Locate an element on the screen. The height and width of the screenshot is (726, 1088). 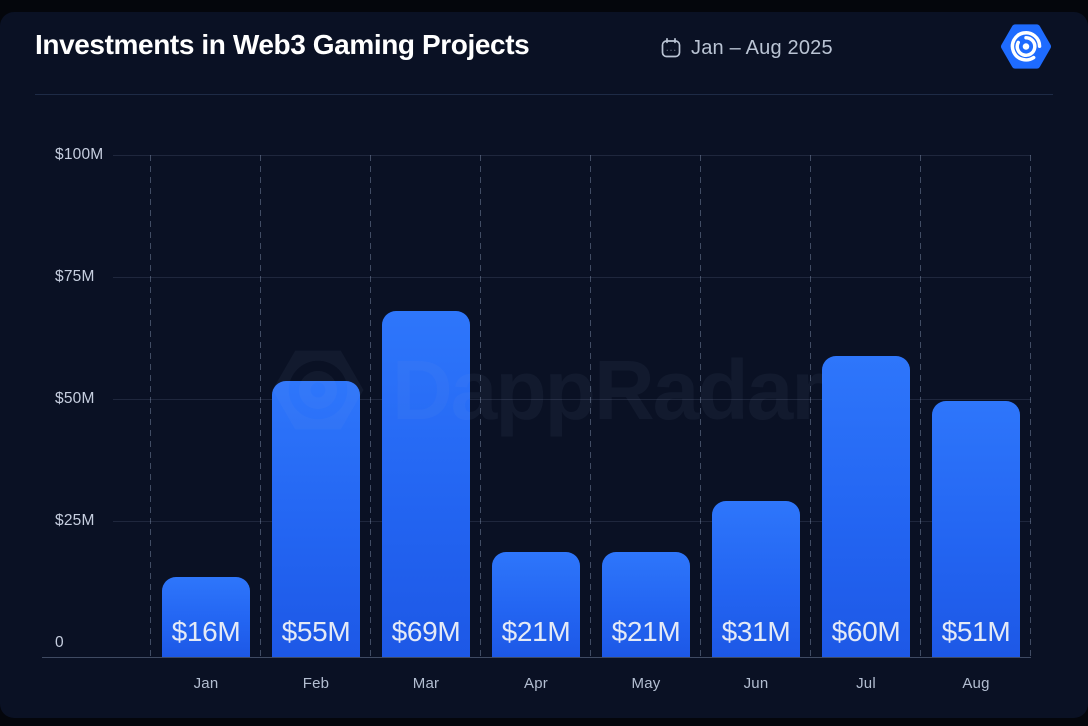
bar-value-label: $51M is located at coordinates (976, 631).